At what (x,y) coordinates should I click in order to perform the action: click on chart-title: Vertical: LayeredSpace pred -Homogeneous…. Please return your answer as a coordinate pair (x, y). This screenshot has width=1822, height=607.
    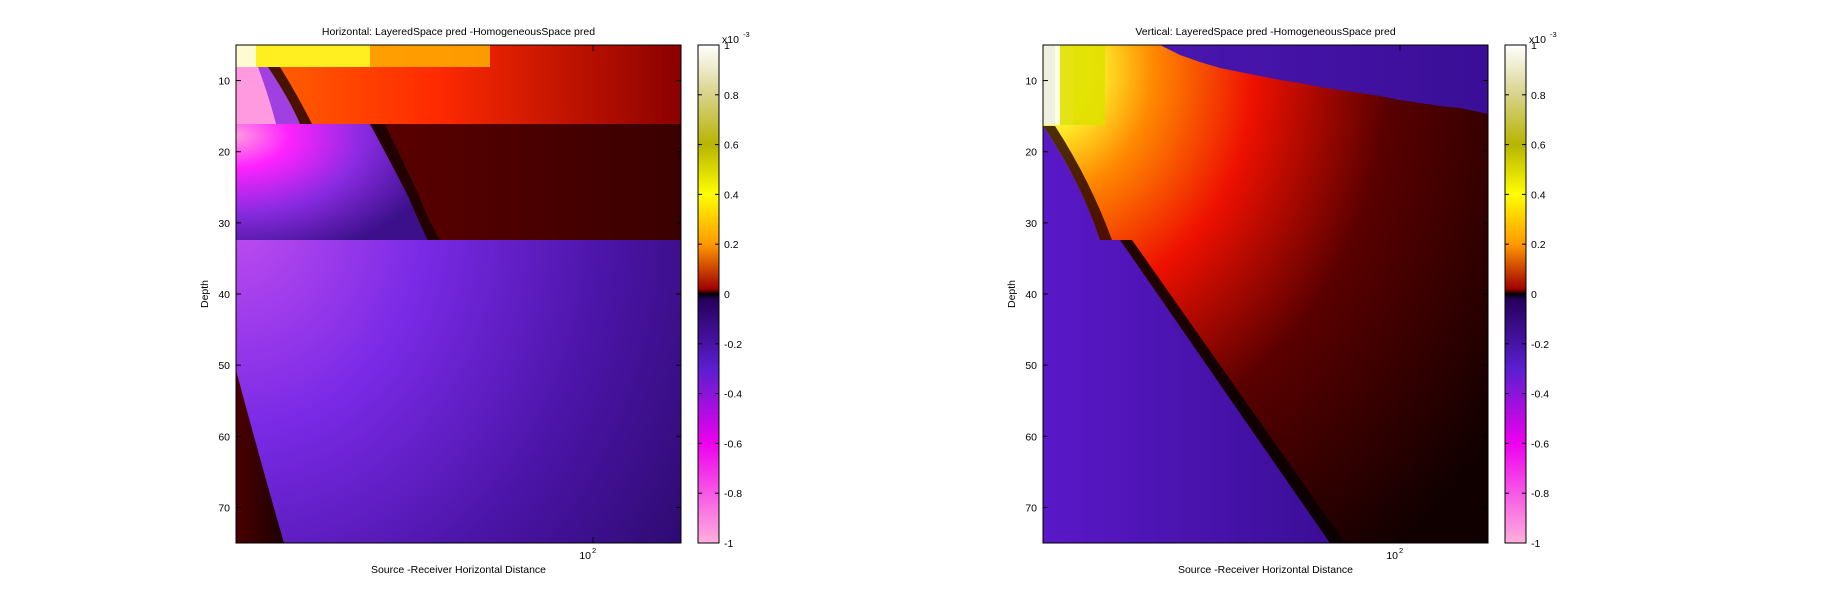
    Looking at the image, I should click on (1265, 32).